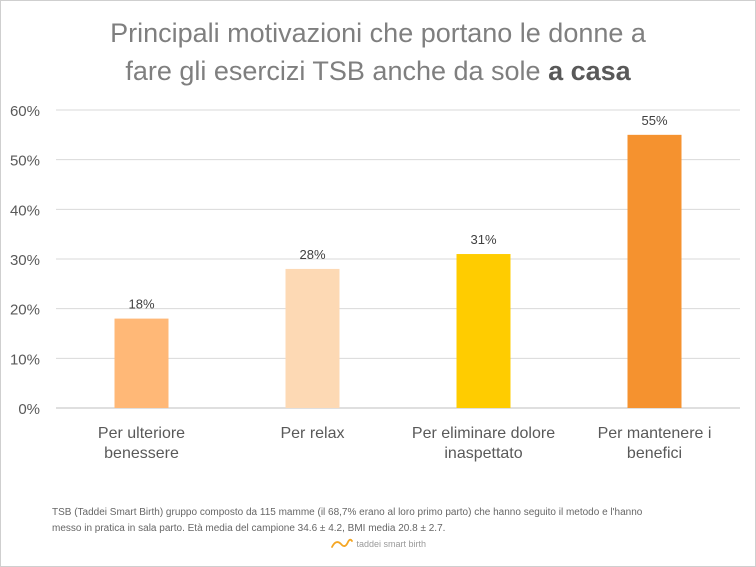  What do you see at coordinates (342, 543) in the screenshot?
I see `logo-swirl-icon` at bounding box center [342, 543].